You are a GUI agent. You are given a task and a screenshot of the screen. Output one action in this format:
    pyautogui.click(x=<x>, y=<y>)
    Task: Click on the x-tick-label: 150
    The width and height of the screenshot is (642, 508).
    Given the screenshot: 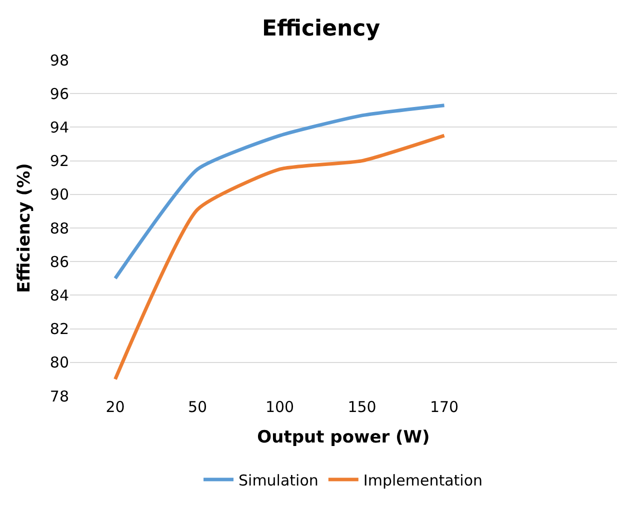 What is the action you would take?
    pyautogui.click(x=362, y=407)
    